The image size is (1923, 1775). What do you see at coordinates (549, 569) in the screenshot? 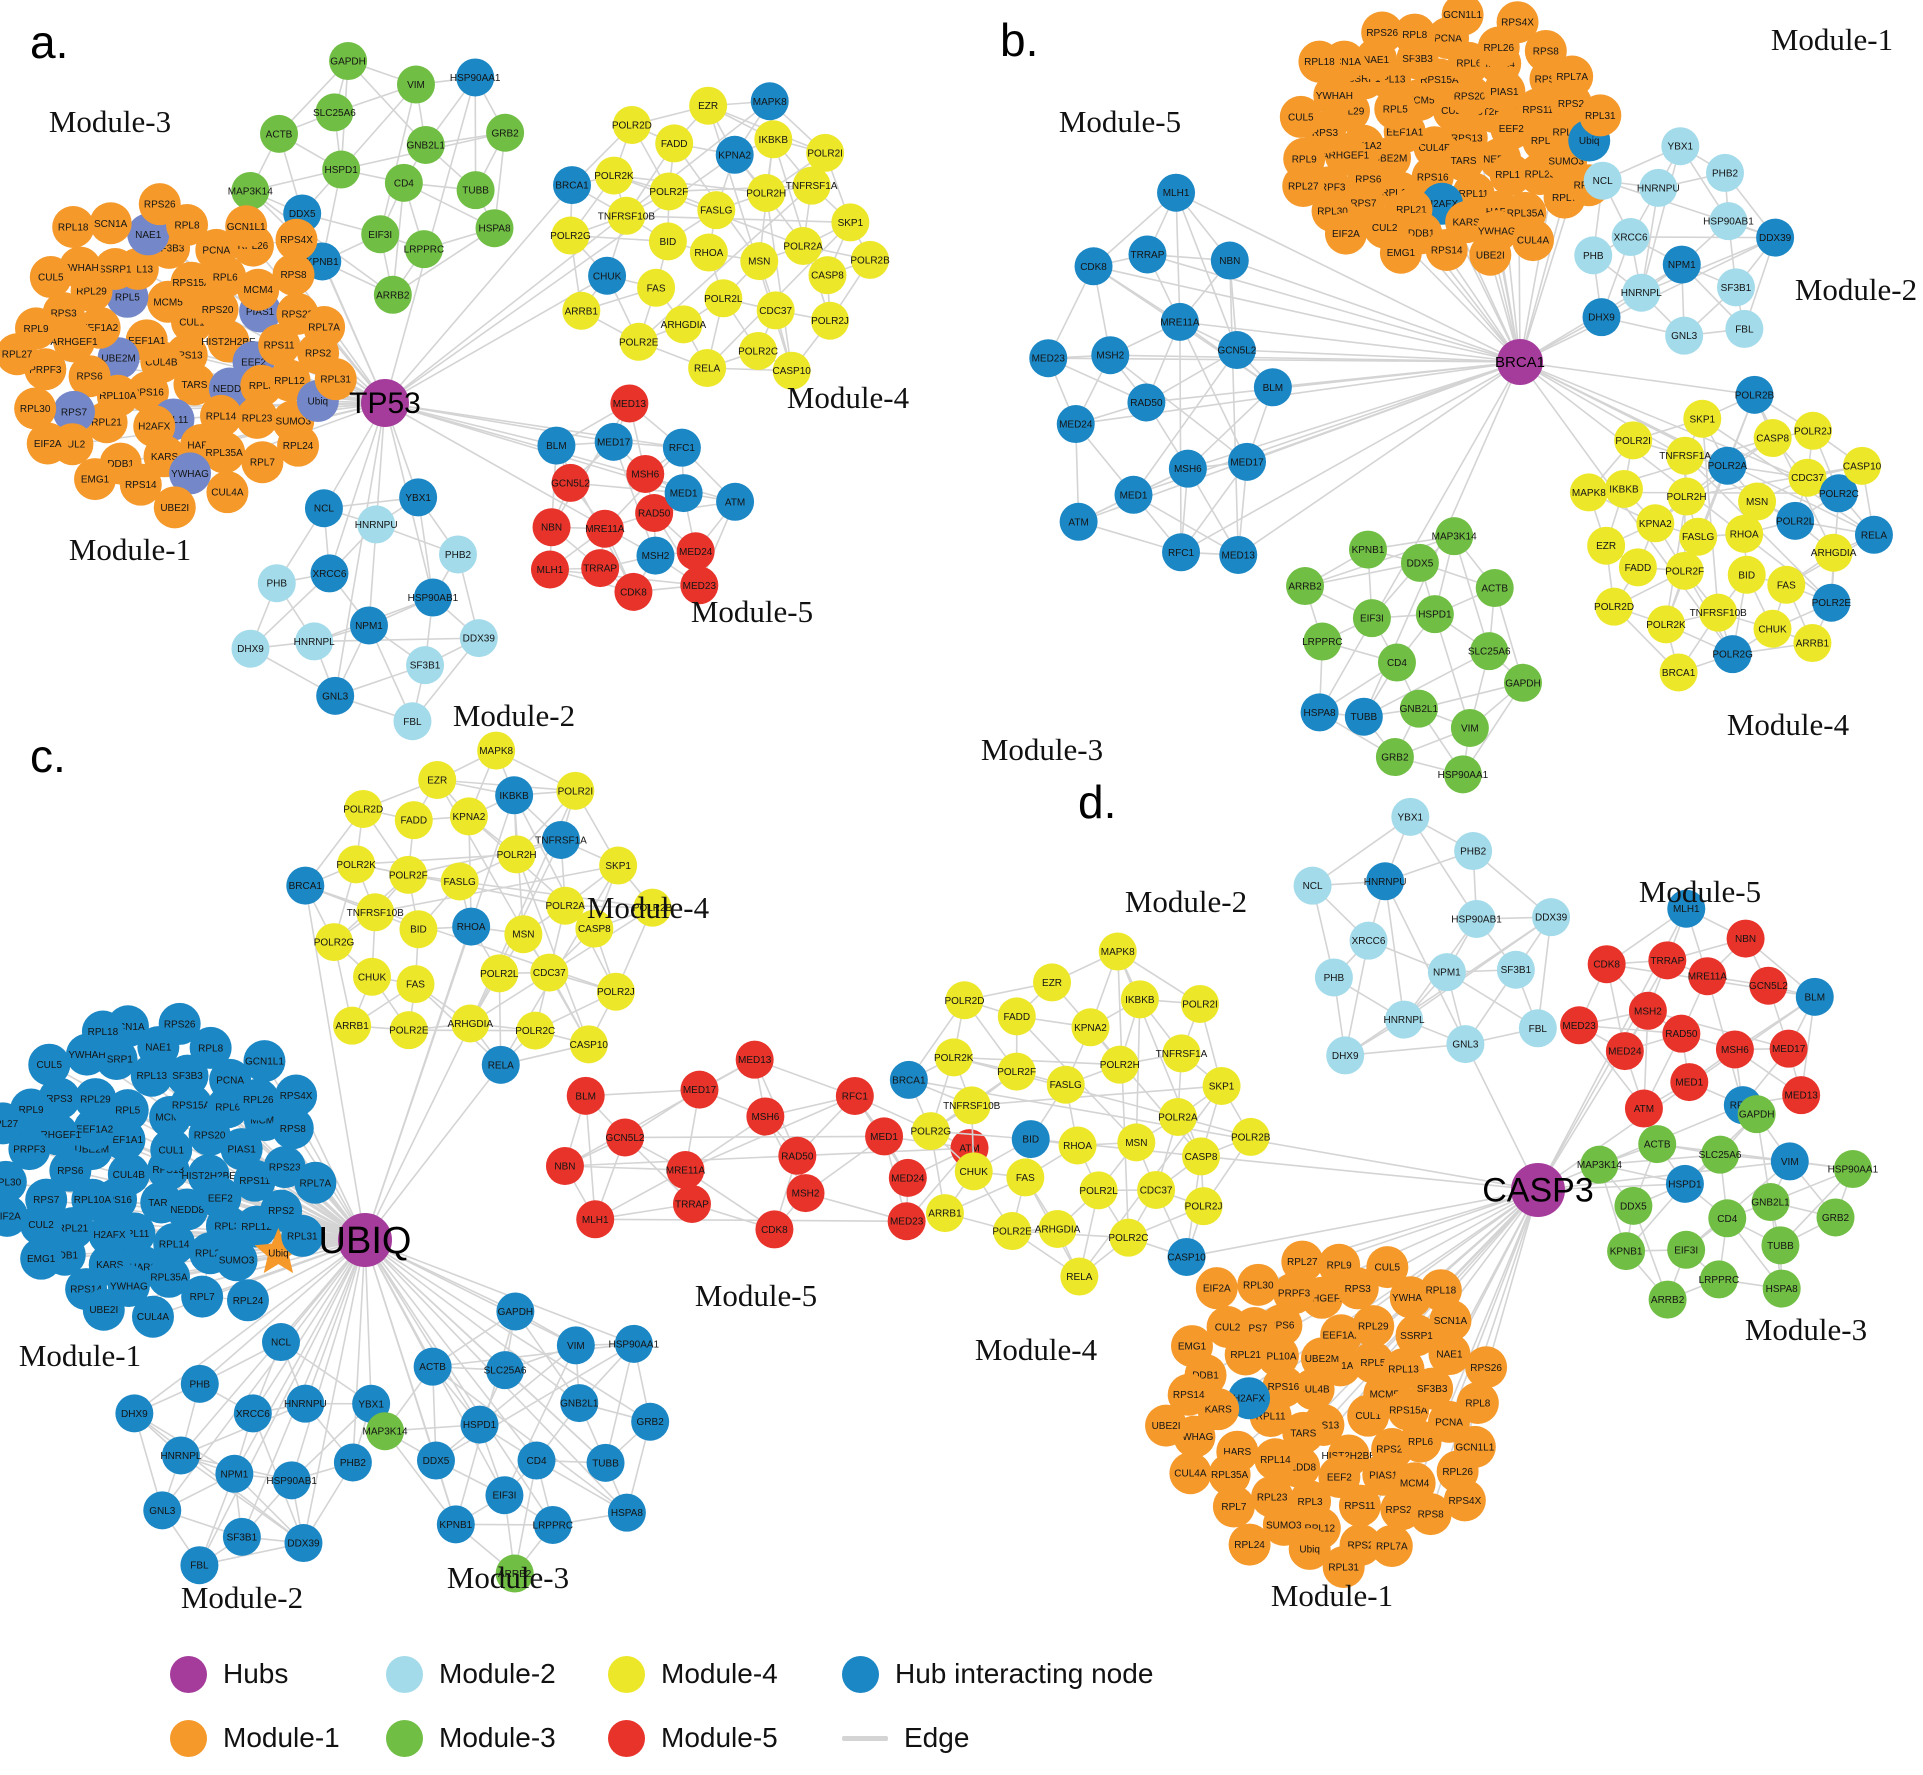
I see `node-MLH1: MLH1` at bounding box center [549, 569].